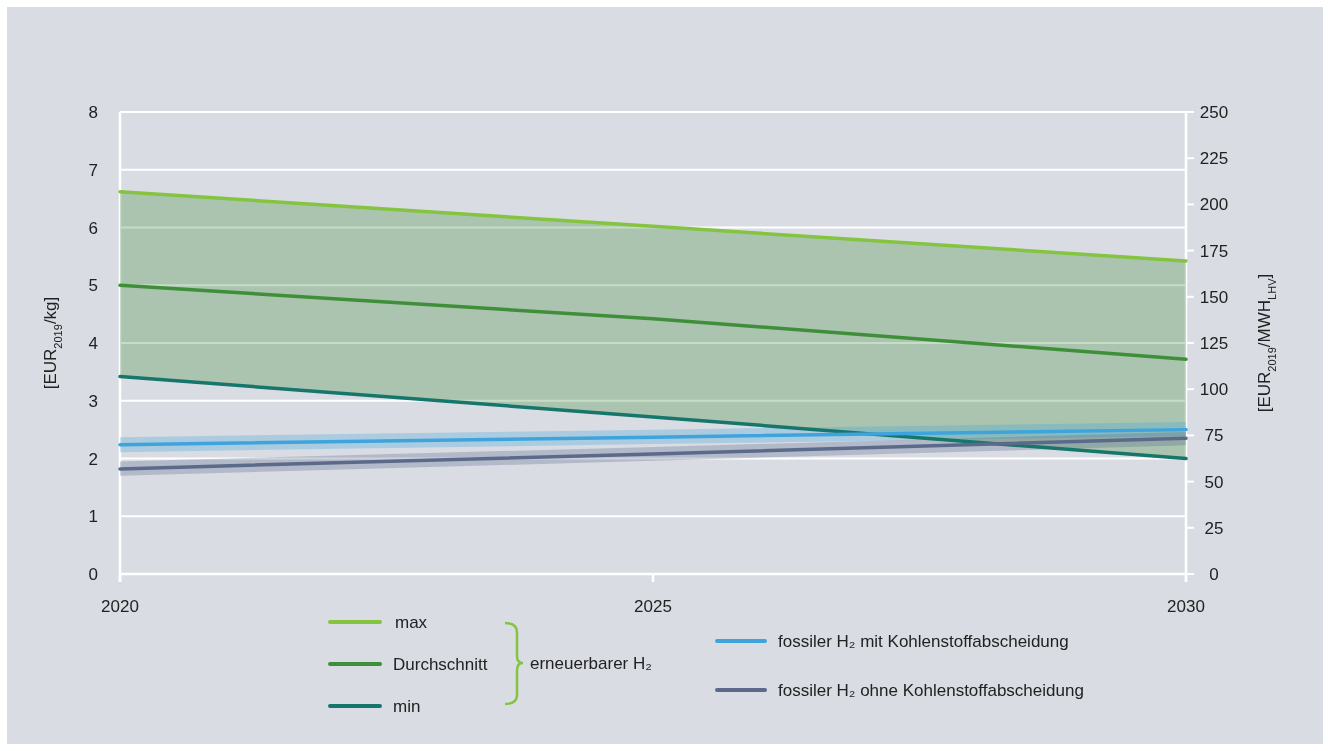  What do you see at coordinates (411, 622) in the screenshot?
I see `legend-label: max` at bounding box center [411, 622].